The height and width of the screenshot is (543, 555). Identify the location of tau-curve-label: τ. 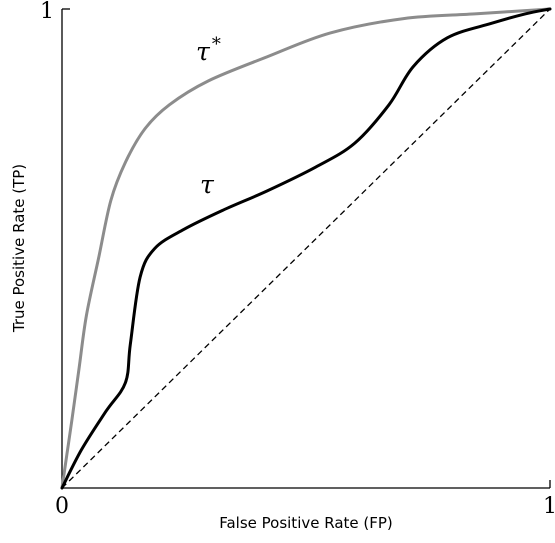
(207, 184).